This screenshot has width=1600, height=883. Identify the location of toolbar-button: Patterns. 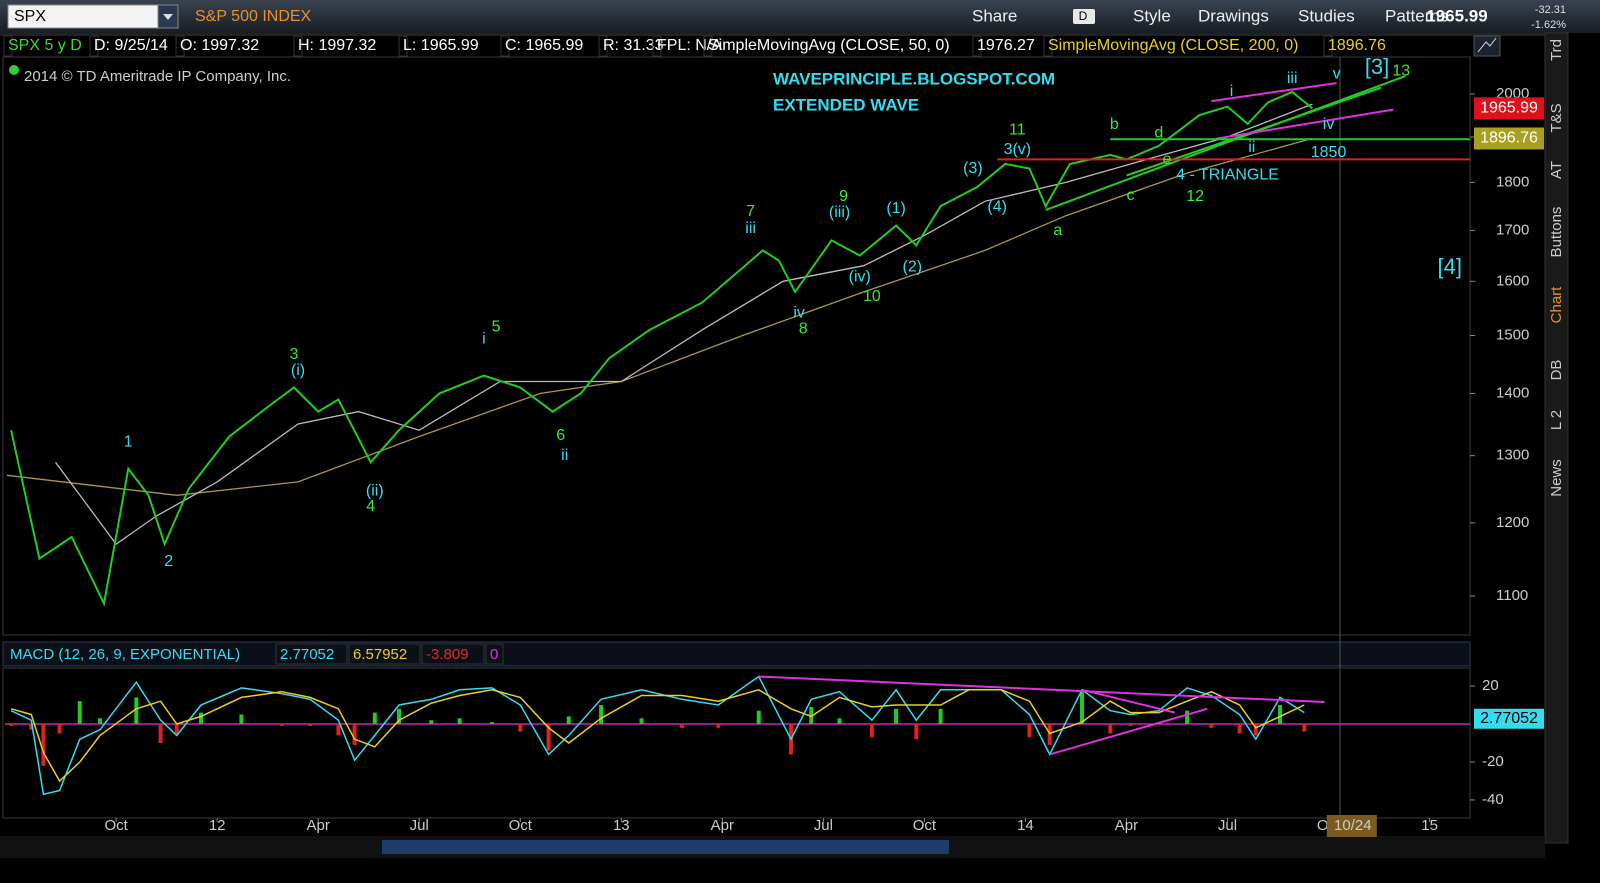
(1416, 15).